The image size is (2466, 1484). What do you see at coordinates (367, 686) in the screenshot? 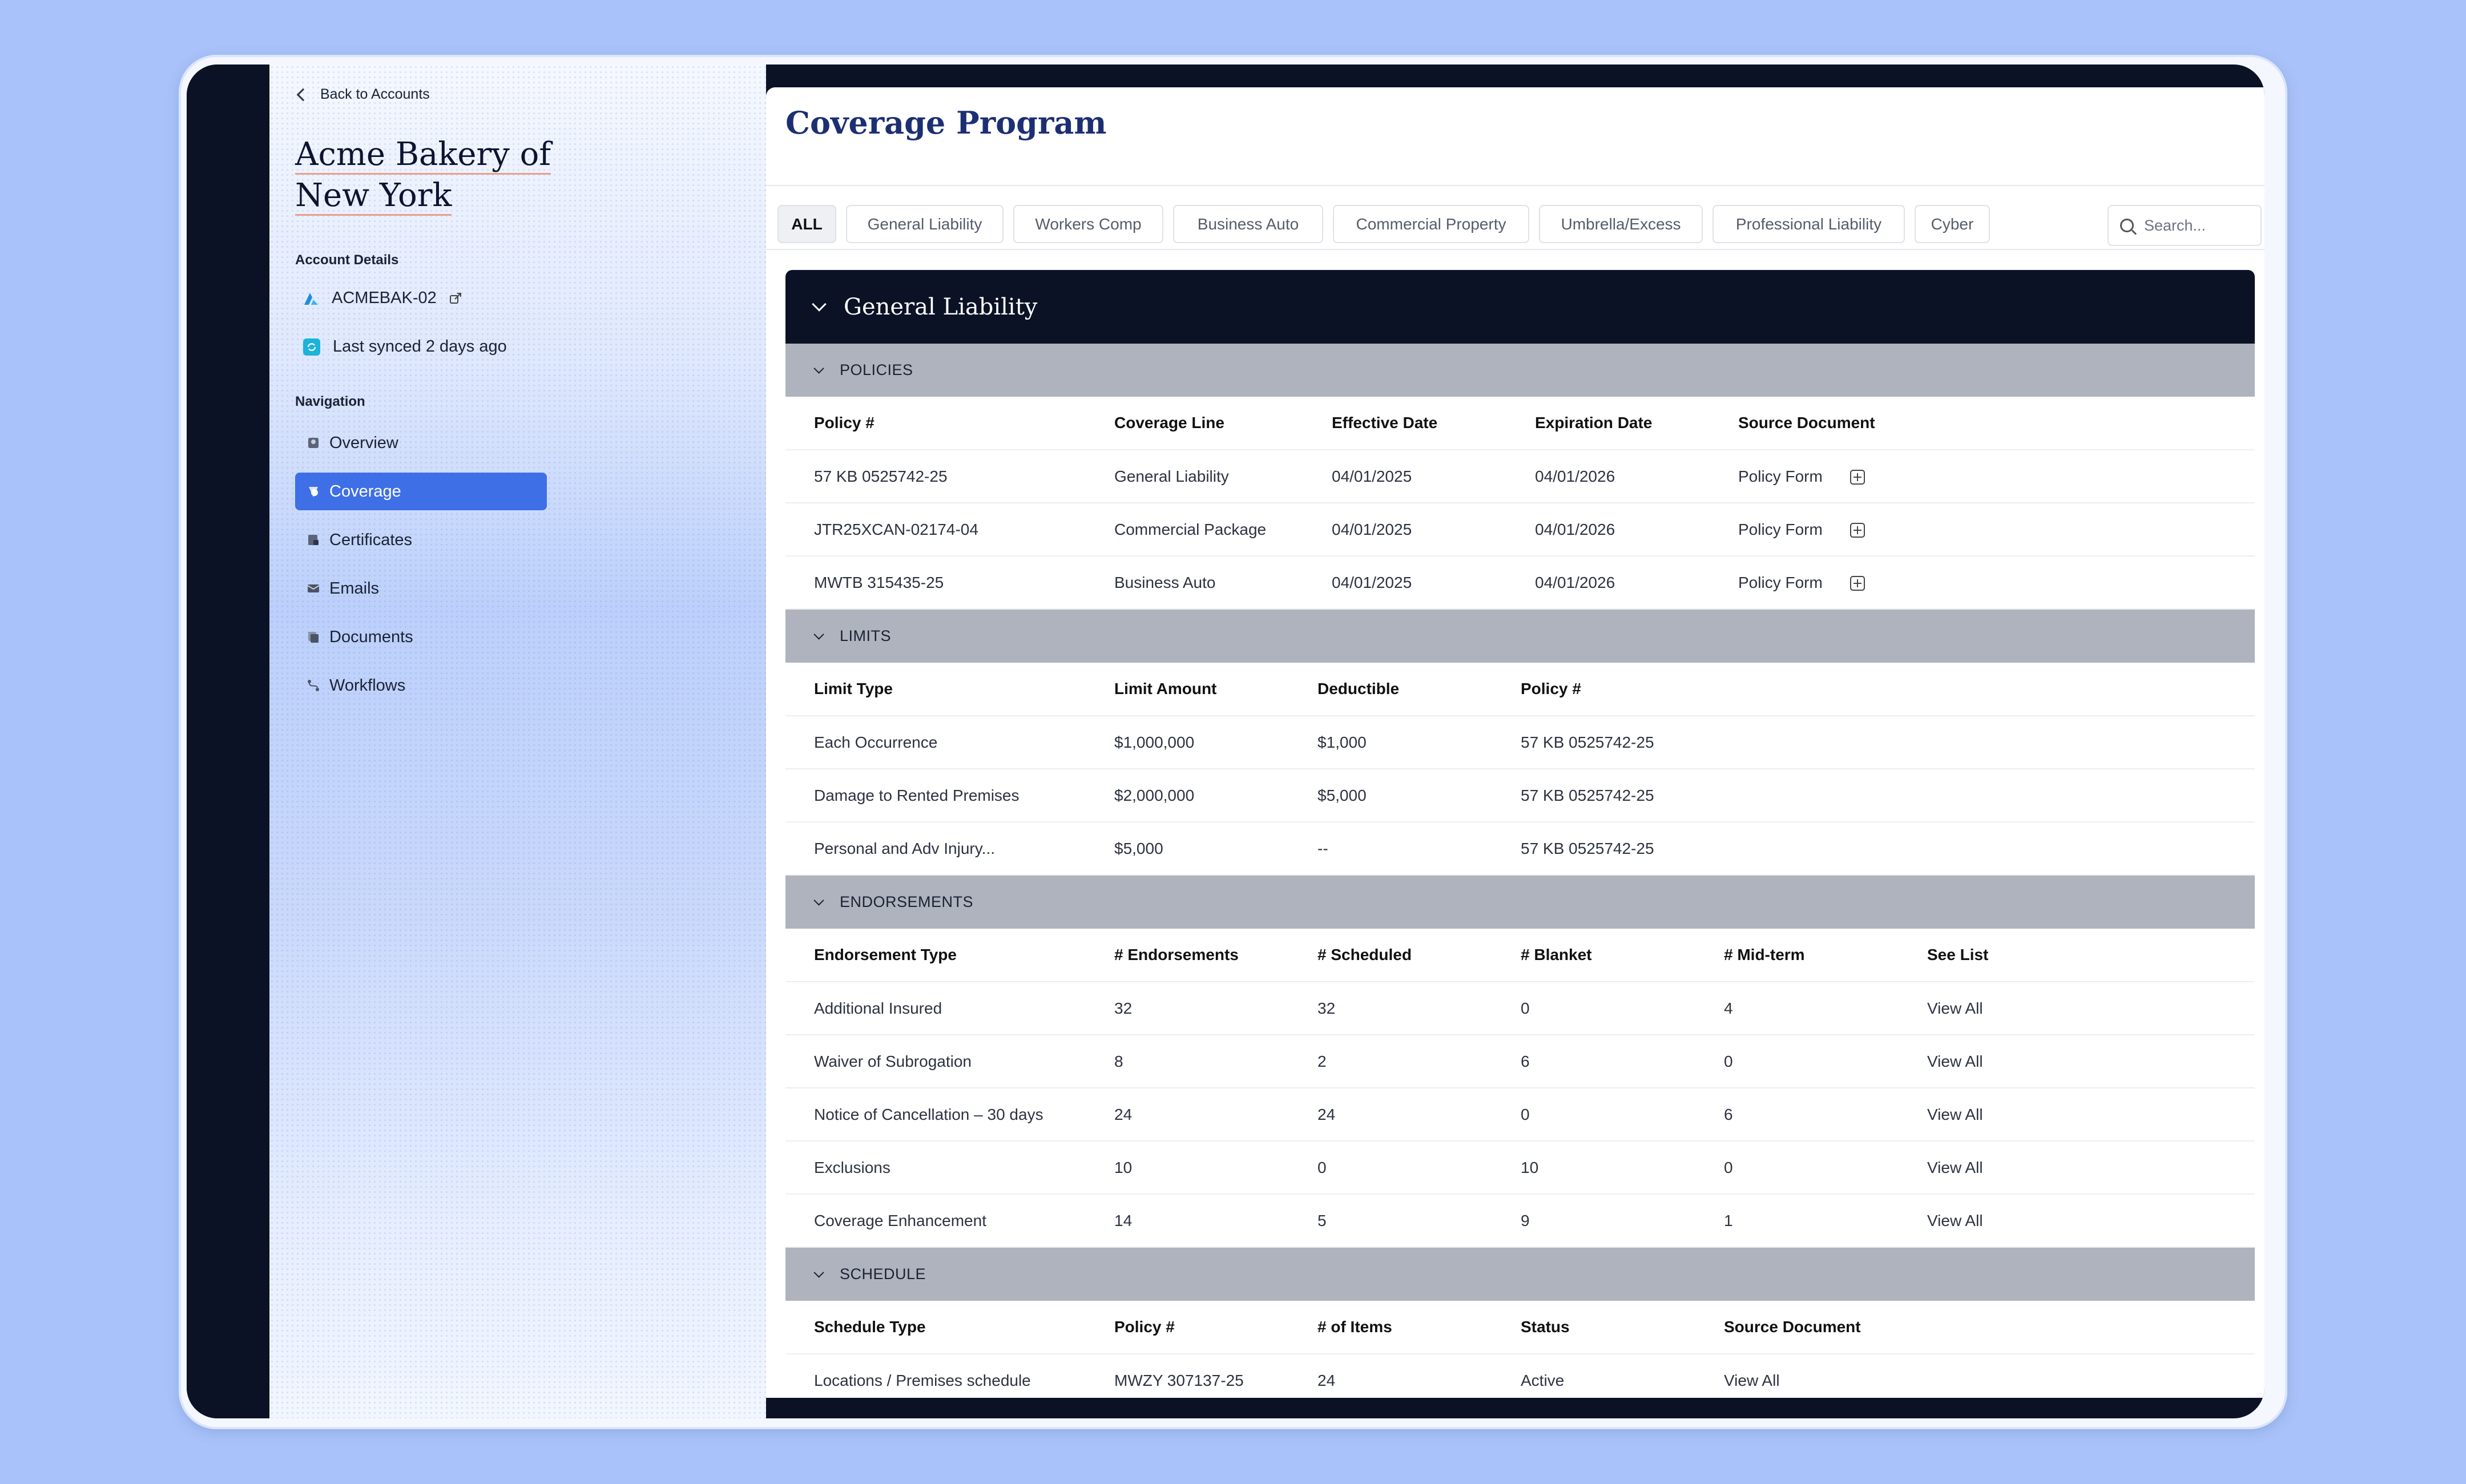
I see `nav-label-workflows: Workflows` at bounding box center [367, 686].